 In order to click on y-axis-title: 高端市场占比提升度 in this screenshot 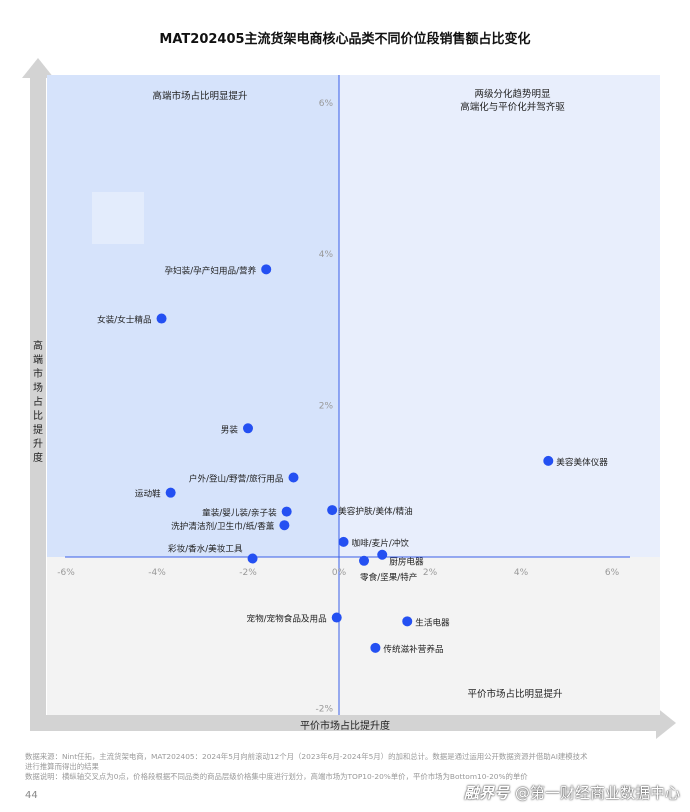, I will do `click(38, 402)`.